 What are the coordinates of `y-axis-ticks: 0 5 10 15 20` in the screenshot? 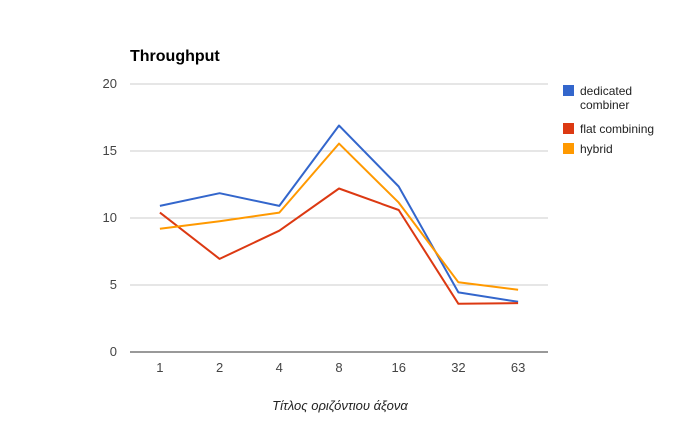 It's located at (110, 217).